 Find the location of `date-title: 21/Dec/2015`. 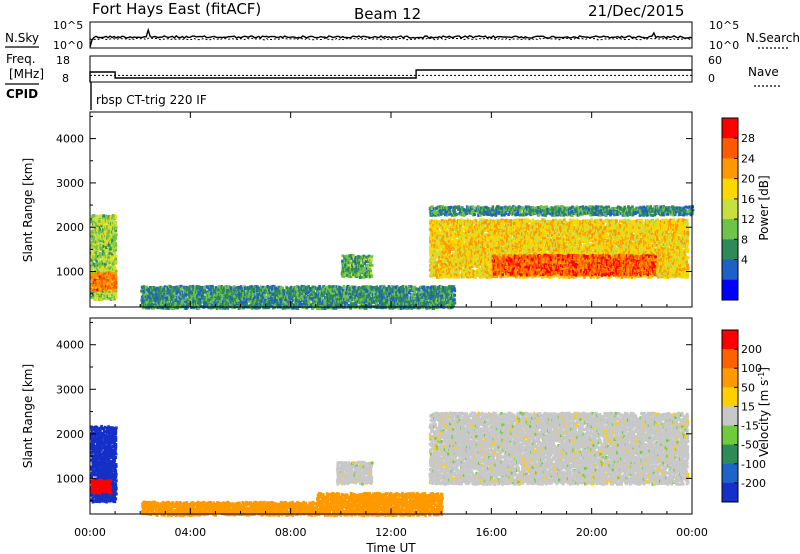

date-title: 21/Dec/2015 is located at coordinates (636, 11).